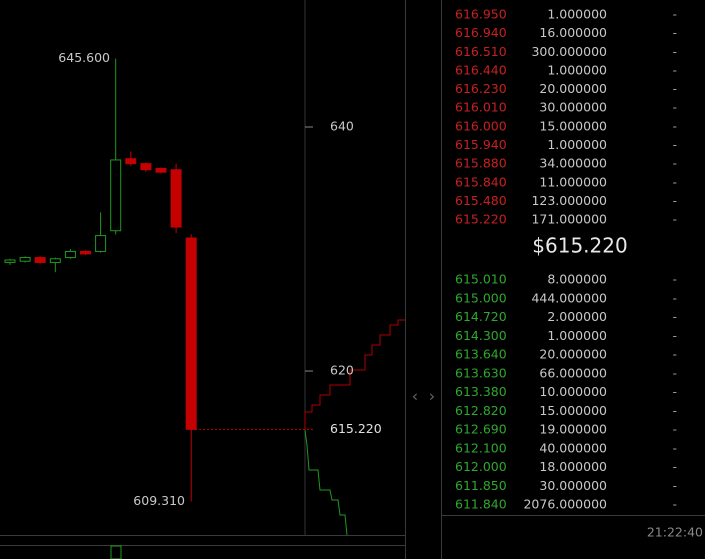 Image resolution: width=705 pixels, height=559 pixels. What do you see at coordinates (481, 69) in the screenshot?
I see `book-price: 616.440` at bounding box center [481, 69].